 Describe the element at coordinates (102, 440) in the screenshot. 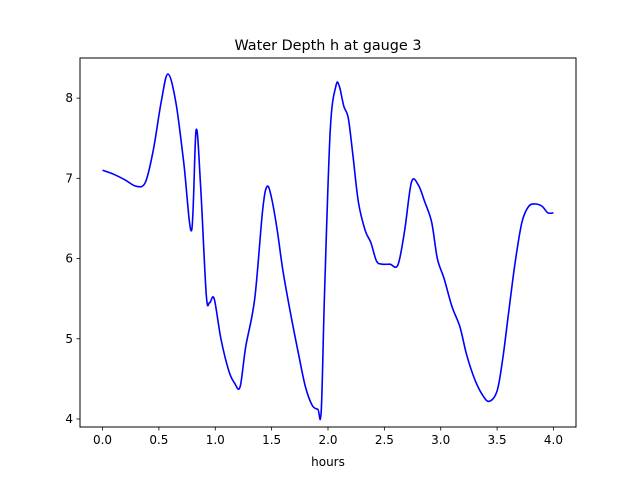

I see `x-tick-label: 0.0` at that location.